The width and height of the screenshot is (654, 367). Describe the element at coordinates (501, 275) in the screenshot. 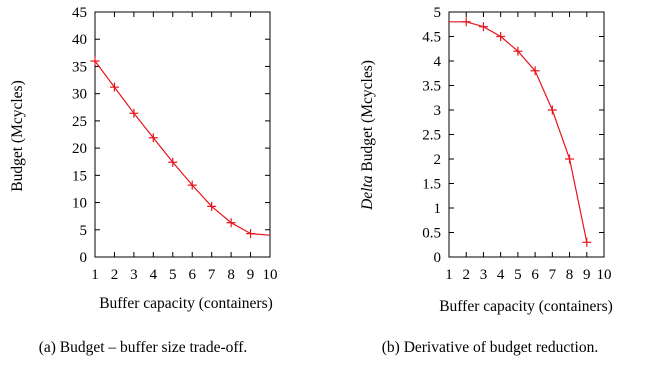

I see `chart-b-xtick-label: 4` at that location.